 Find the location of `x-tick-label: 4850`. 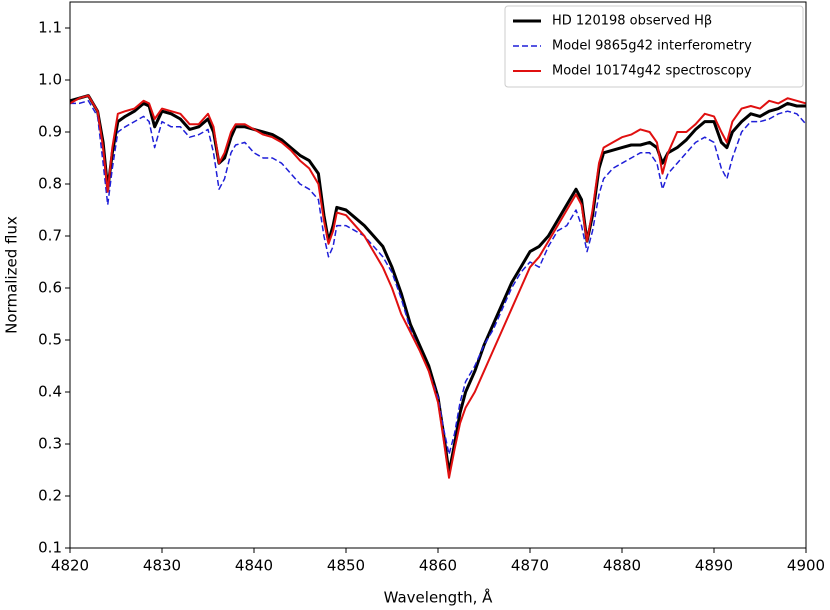

x-tick-label: 4850 is located at coordinates (346, 566).